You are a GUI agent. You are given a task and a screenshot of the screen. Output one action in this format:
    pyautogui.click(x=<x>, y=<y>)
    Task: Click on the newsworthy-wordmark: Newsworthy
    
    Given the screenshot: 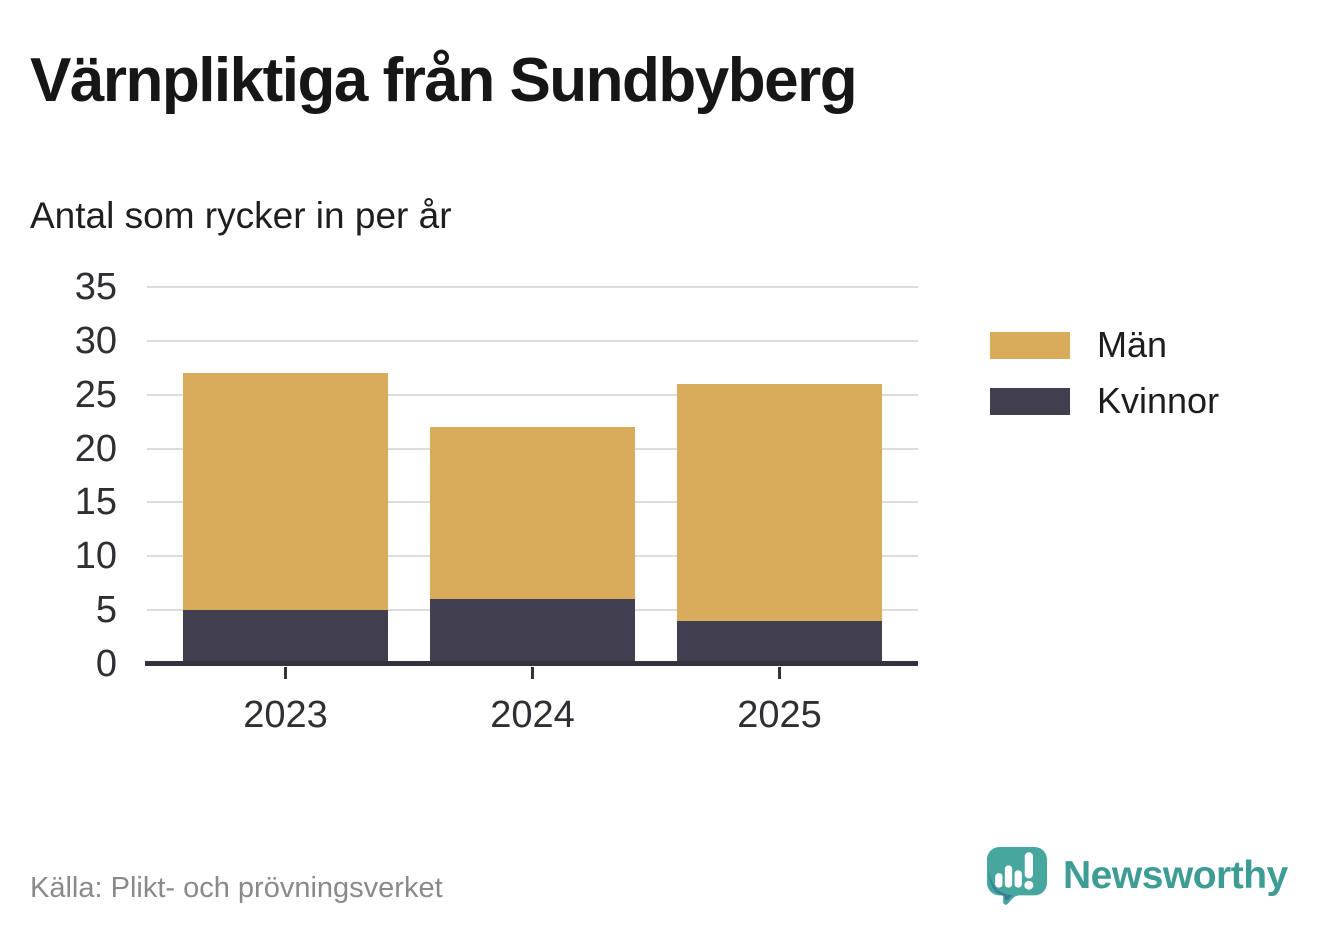 What is the action you would take?
    pyautogui.click(x=1175, y=875)
    